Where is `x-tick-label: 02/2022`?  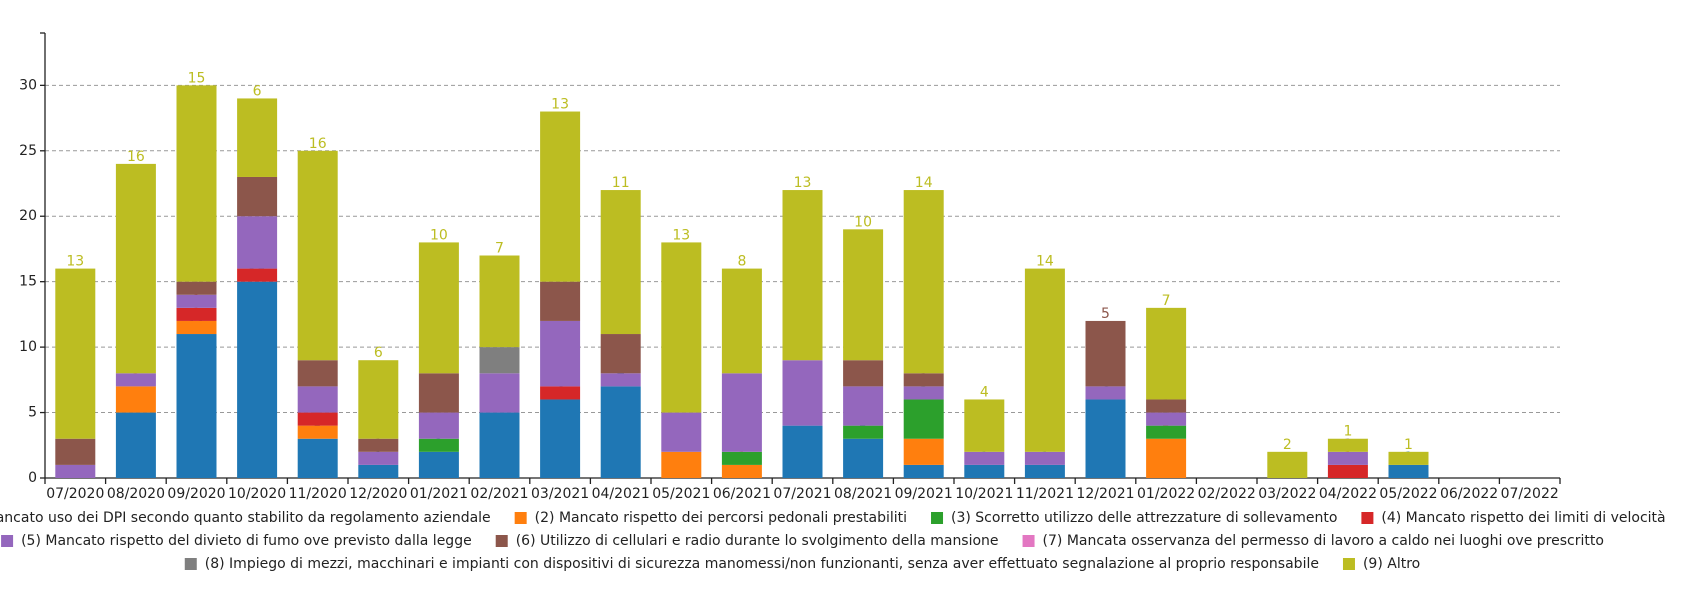 x-tick-label: 02/2022 is located at coordinates (1227, 494).